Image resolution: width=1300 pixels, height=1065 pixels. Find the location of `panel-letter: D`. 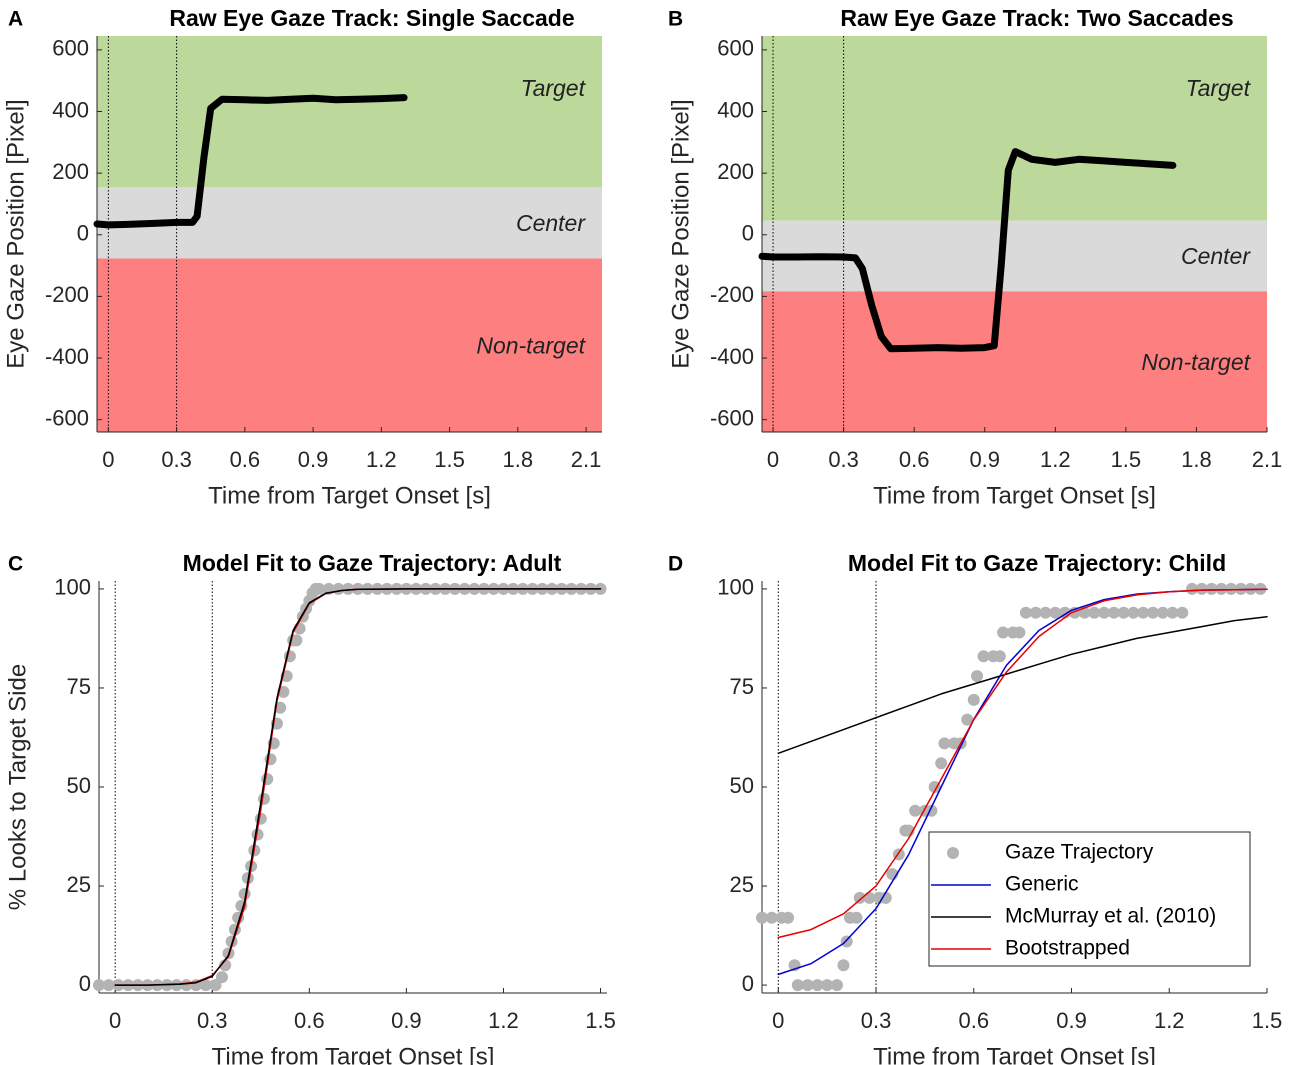

panel-letter: D is located at coordinates (675, 564).